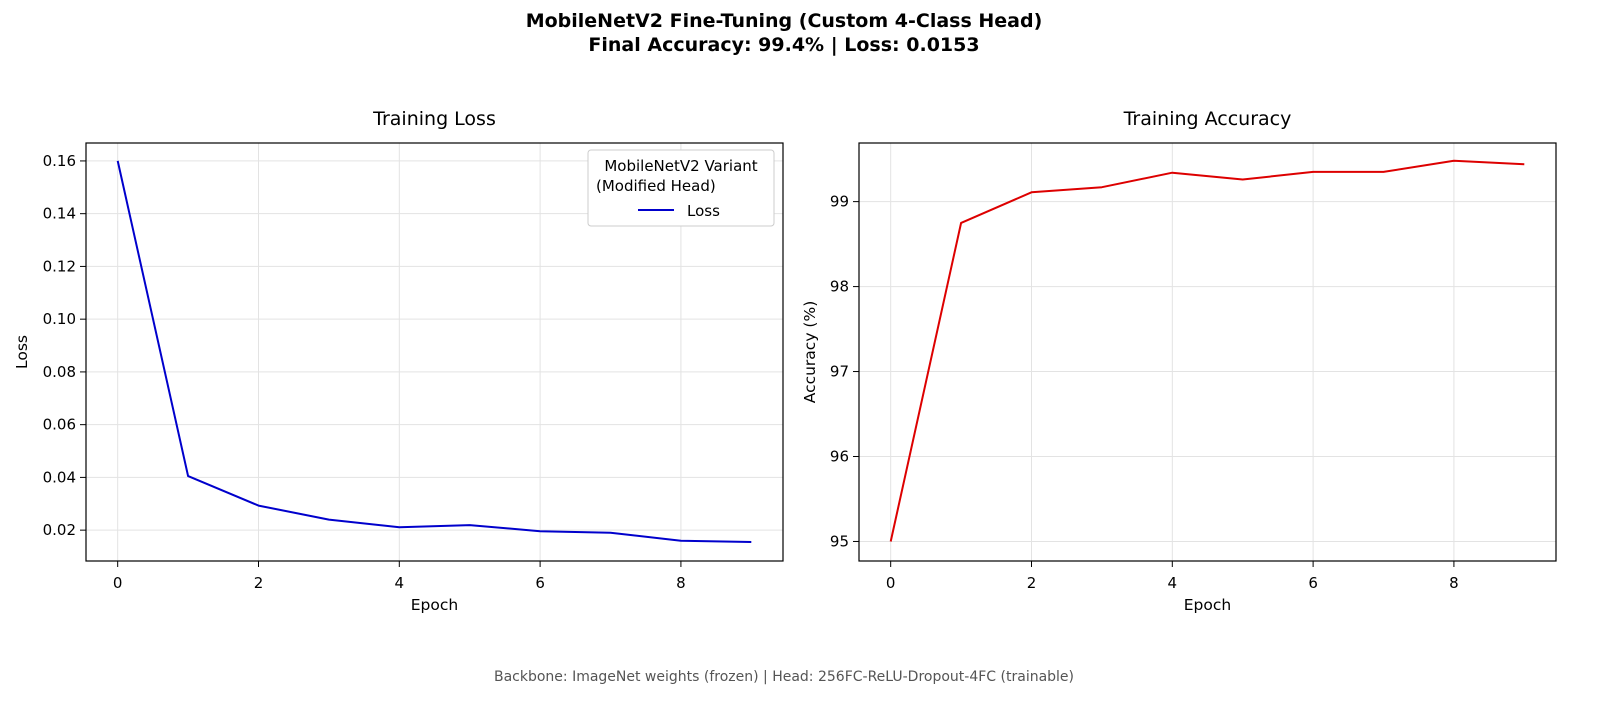  What do you see at coordinates (118, 583) in the screenshot?
I see `loss-xtick-label: 0` at bounding box center [118, 583].